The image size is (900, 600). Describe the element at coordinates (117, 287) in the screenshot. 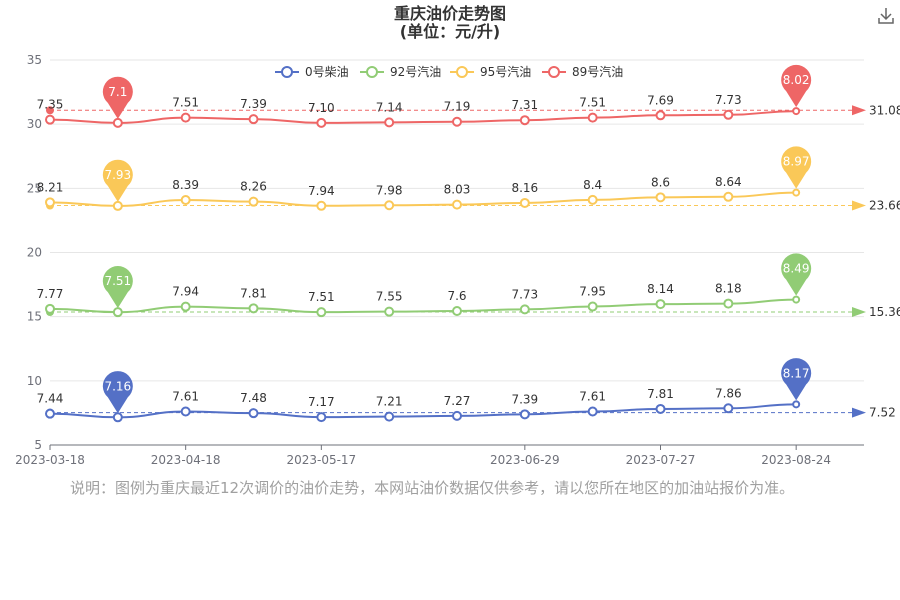

I see `min-marker: 7.51` at that location.